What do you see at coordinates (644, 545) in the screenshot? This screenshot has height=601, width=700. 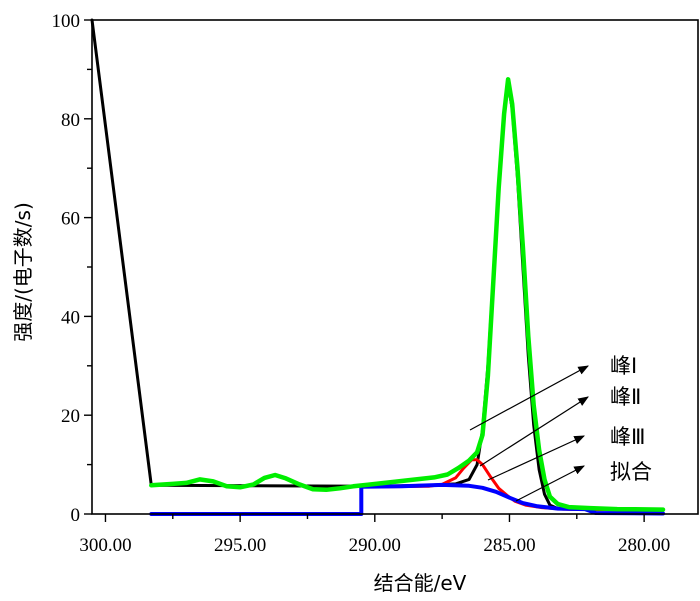 I see `x-tick-label: 280.00` at bounding box center [644, 545].